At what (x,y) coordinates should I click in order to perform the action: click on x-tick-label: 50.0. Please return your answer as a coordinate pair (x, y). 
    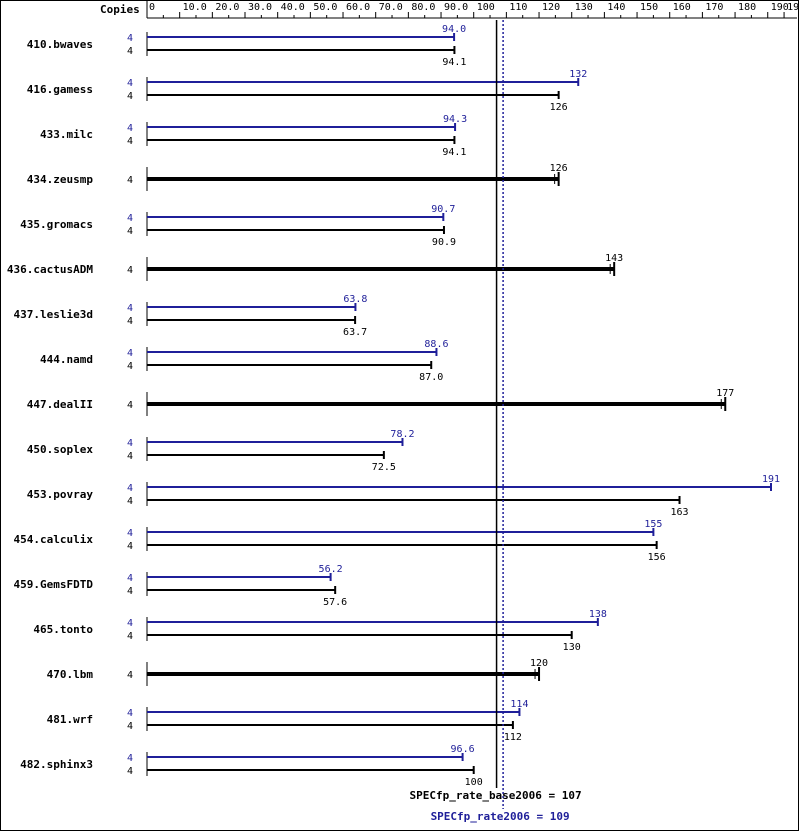
    Looking at the image, I should click on (325, 7).